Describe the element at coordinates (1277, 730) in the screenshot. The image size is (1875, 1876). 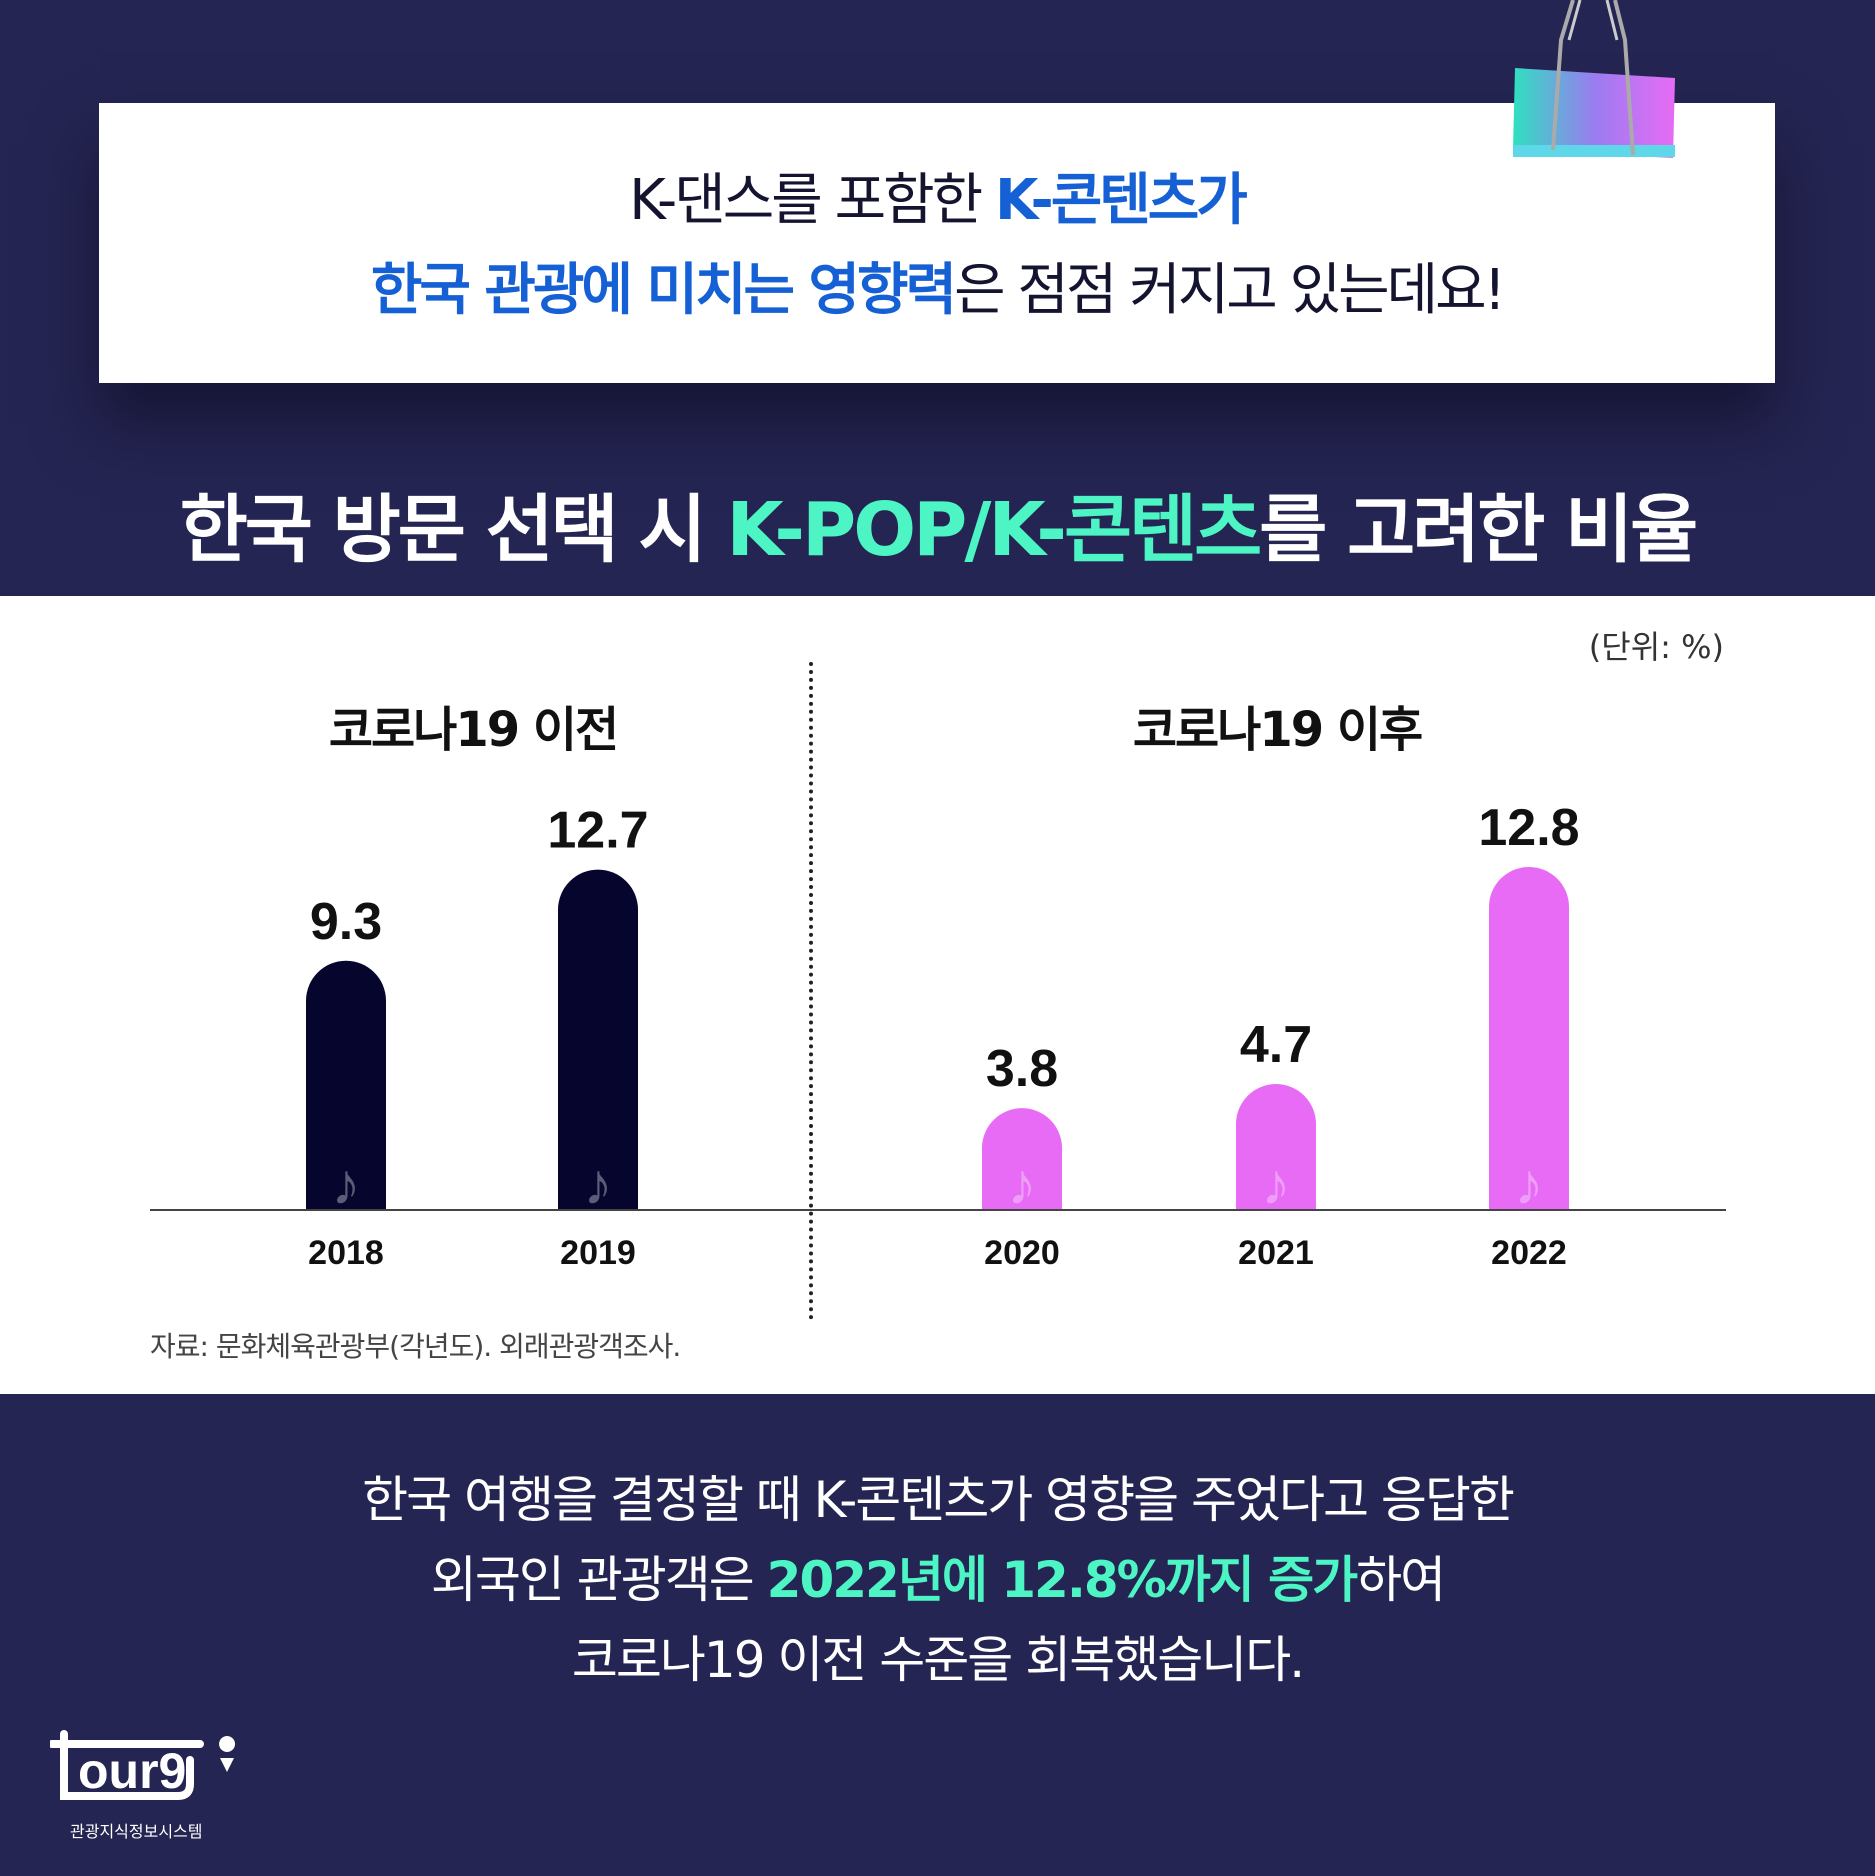
I see `group-label-after: 코로나19 이후` at that location.